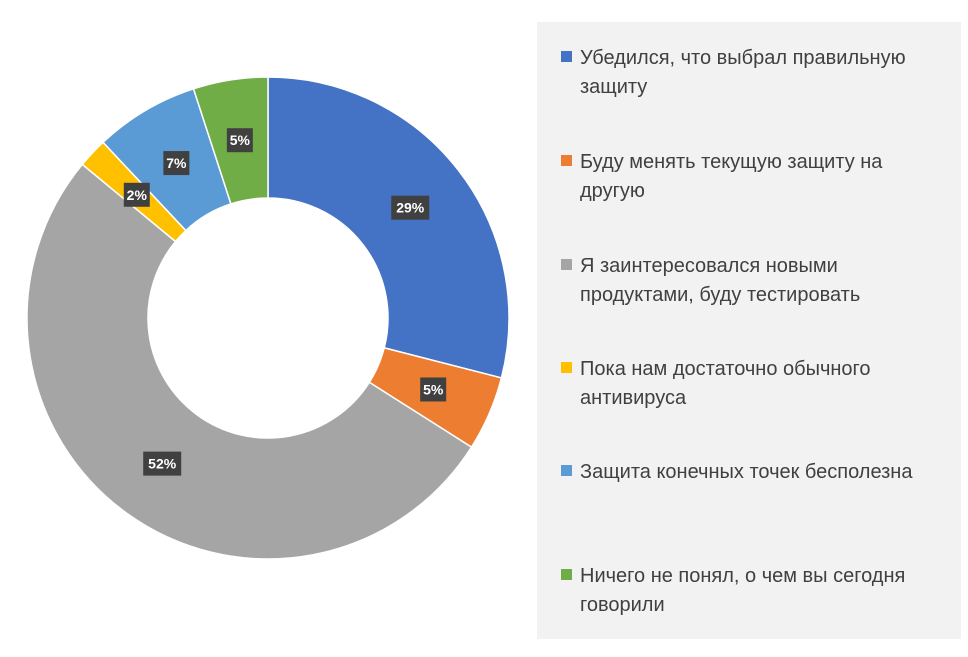 Image resolution: width=968 pixels, height=657 pixels. What do you see at coordinates (731, 162) in the screenshot?
I see `legend-label-2-line-1: Буду менять текущую защиту на` at bounding box center [731, 162].